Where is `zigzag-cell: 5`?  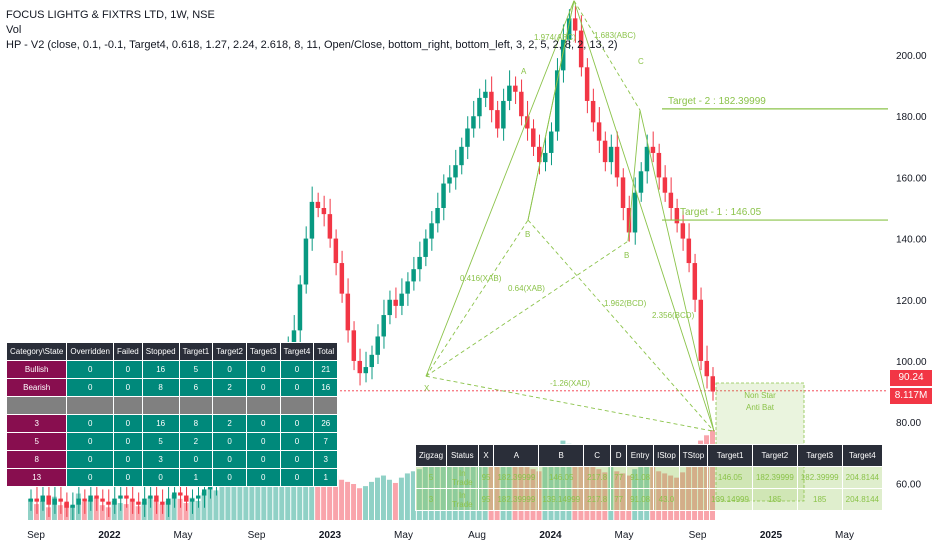 zigzag-cell: 5 is located at coordinates (431, 477).